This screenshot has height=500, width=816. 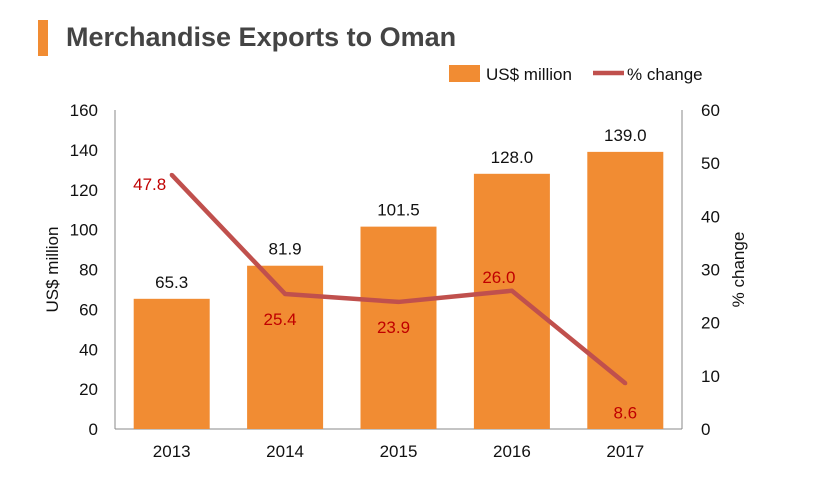 I want to click on y-tick-label: 40, so click(x=88, y=349).